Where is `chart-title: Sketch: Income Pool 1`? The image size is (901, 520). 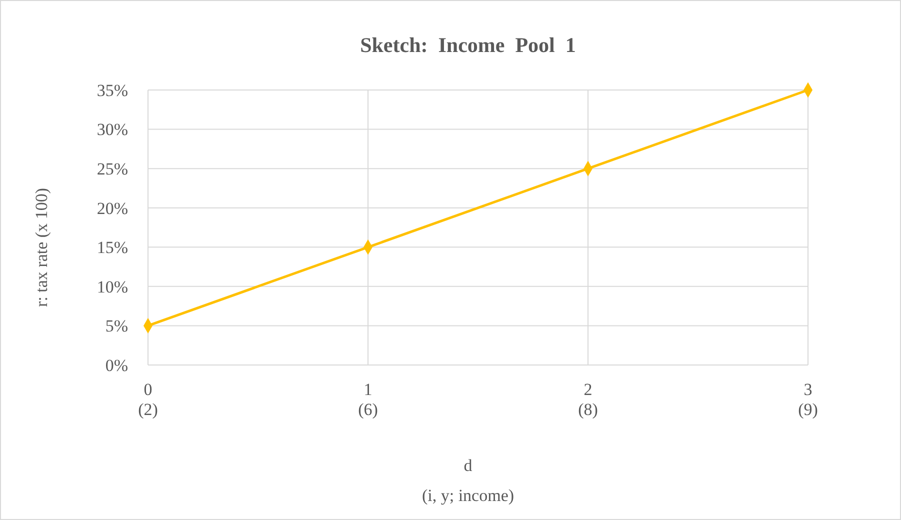
chart-title: Sketch: Income Pool 1 is located at coordinates (468, 45).